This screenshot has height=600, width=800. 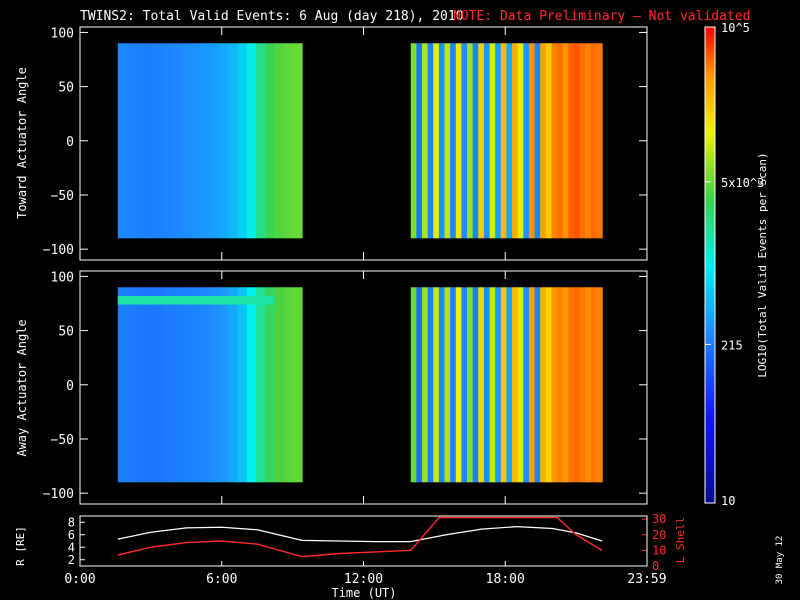 What do you see at coordinates (71, 547) in the screenshot?
I see `r-tick-label: 4` at bounding box center [71, 547].